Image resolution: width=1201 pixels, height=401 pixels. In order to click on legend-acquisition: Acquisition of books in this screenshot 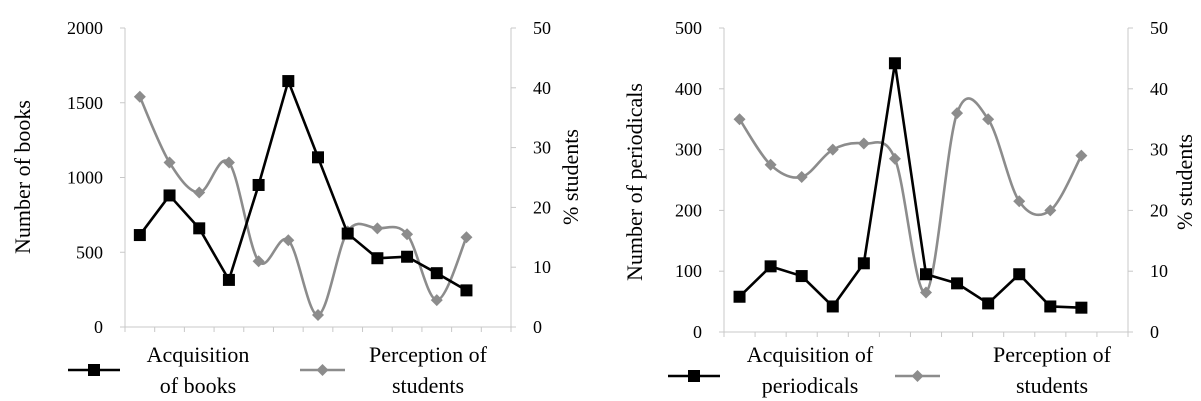, I will do `click(158, 370)`.